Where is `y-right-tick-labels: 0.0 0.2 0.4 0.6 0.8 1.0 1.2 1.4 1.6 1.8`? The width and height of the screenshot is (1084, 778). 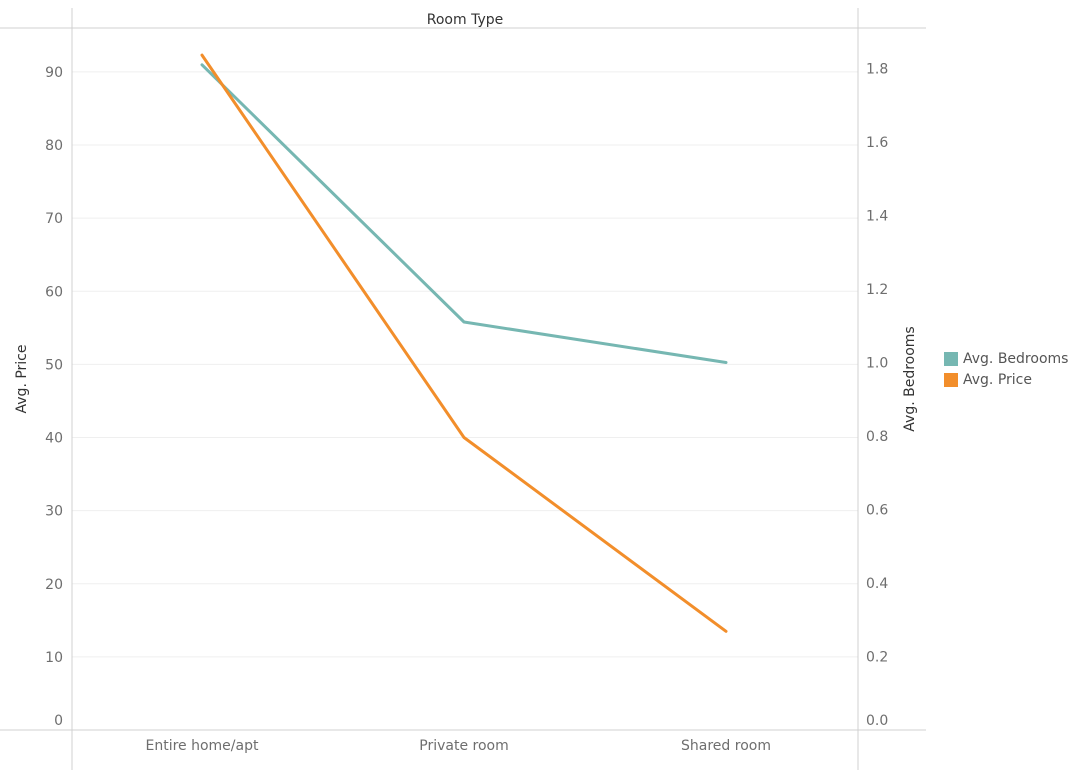 y-right-tick-labels: 0.0 0.2 0.4 0.6 0.8 1.0 1.2 1.4 1.6 1.8 is located at coordinates (877, 395).